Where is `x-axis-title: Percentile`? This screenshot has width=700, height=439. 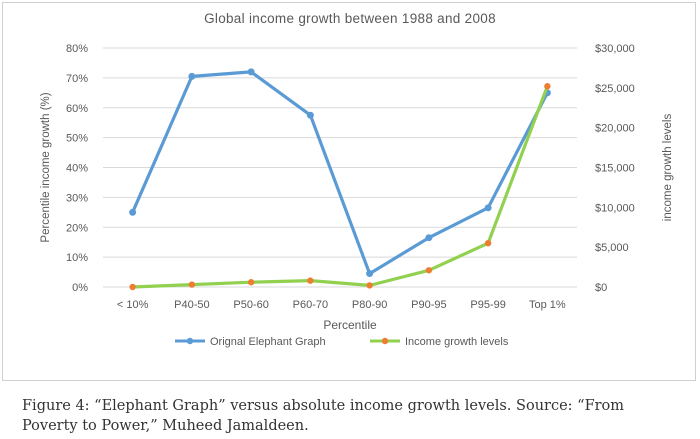
x-axis-title: Percentile is located at coordinates (350, 325).